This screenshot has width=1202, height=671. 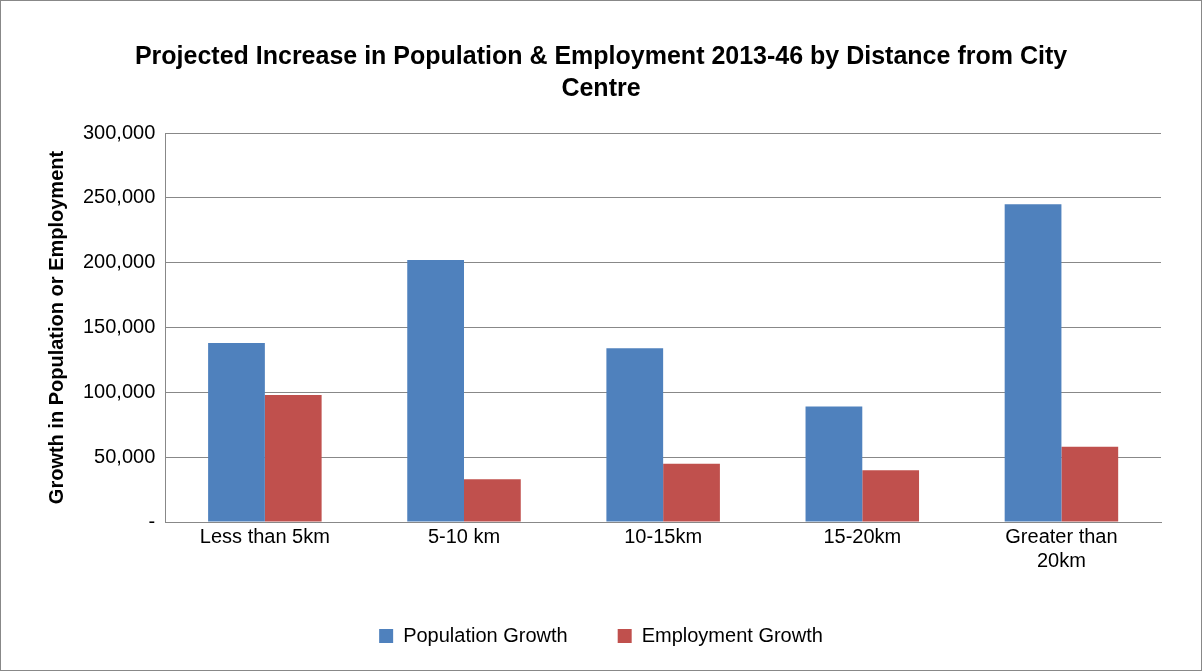 What do you see at coordinates (1061, 547) in the screenshot?
I see `x-tick-label: Greater than 20km` at bounding box center [1061, 547].